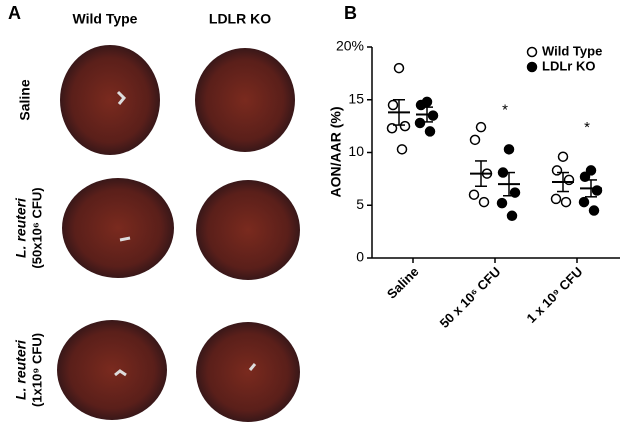 This screenshot has height=435, width=629. I want to click on x-tick-label: Saline, so click(403, 283).